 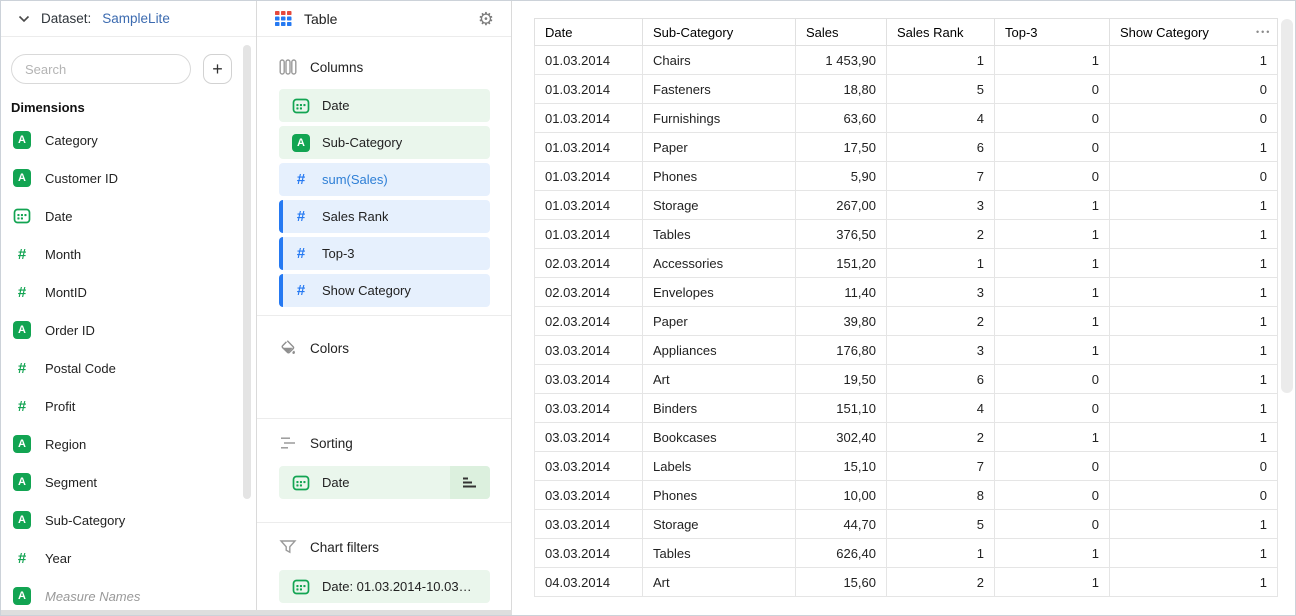 What do you see at coordinates (940, 408) in the screenshot?
I see `table-cell: 4` at bounding box center [940, 408].